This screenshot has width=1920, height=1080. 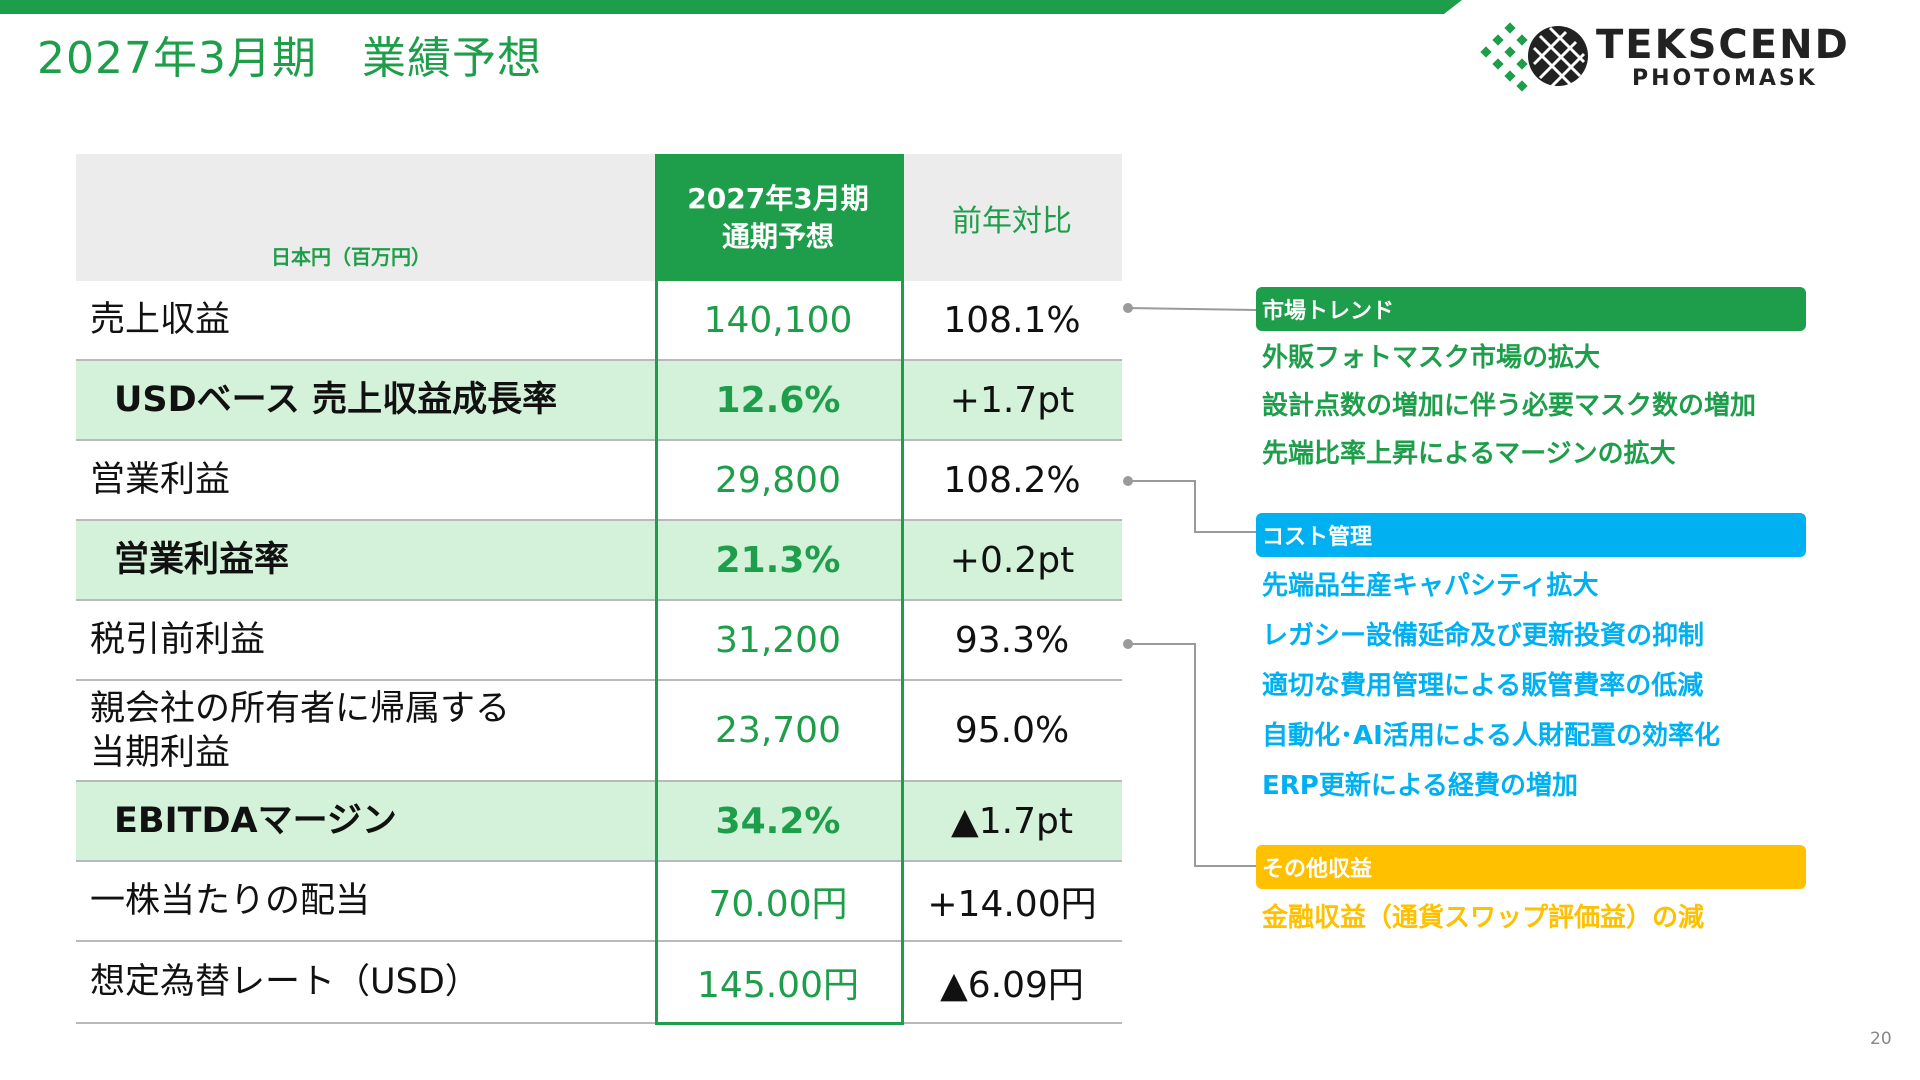 What do you see at coordinates (1534, 57) in the screenshot?
I see `tekscend-grid-logo-icon` at bounding box center [1534, 57].